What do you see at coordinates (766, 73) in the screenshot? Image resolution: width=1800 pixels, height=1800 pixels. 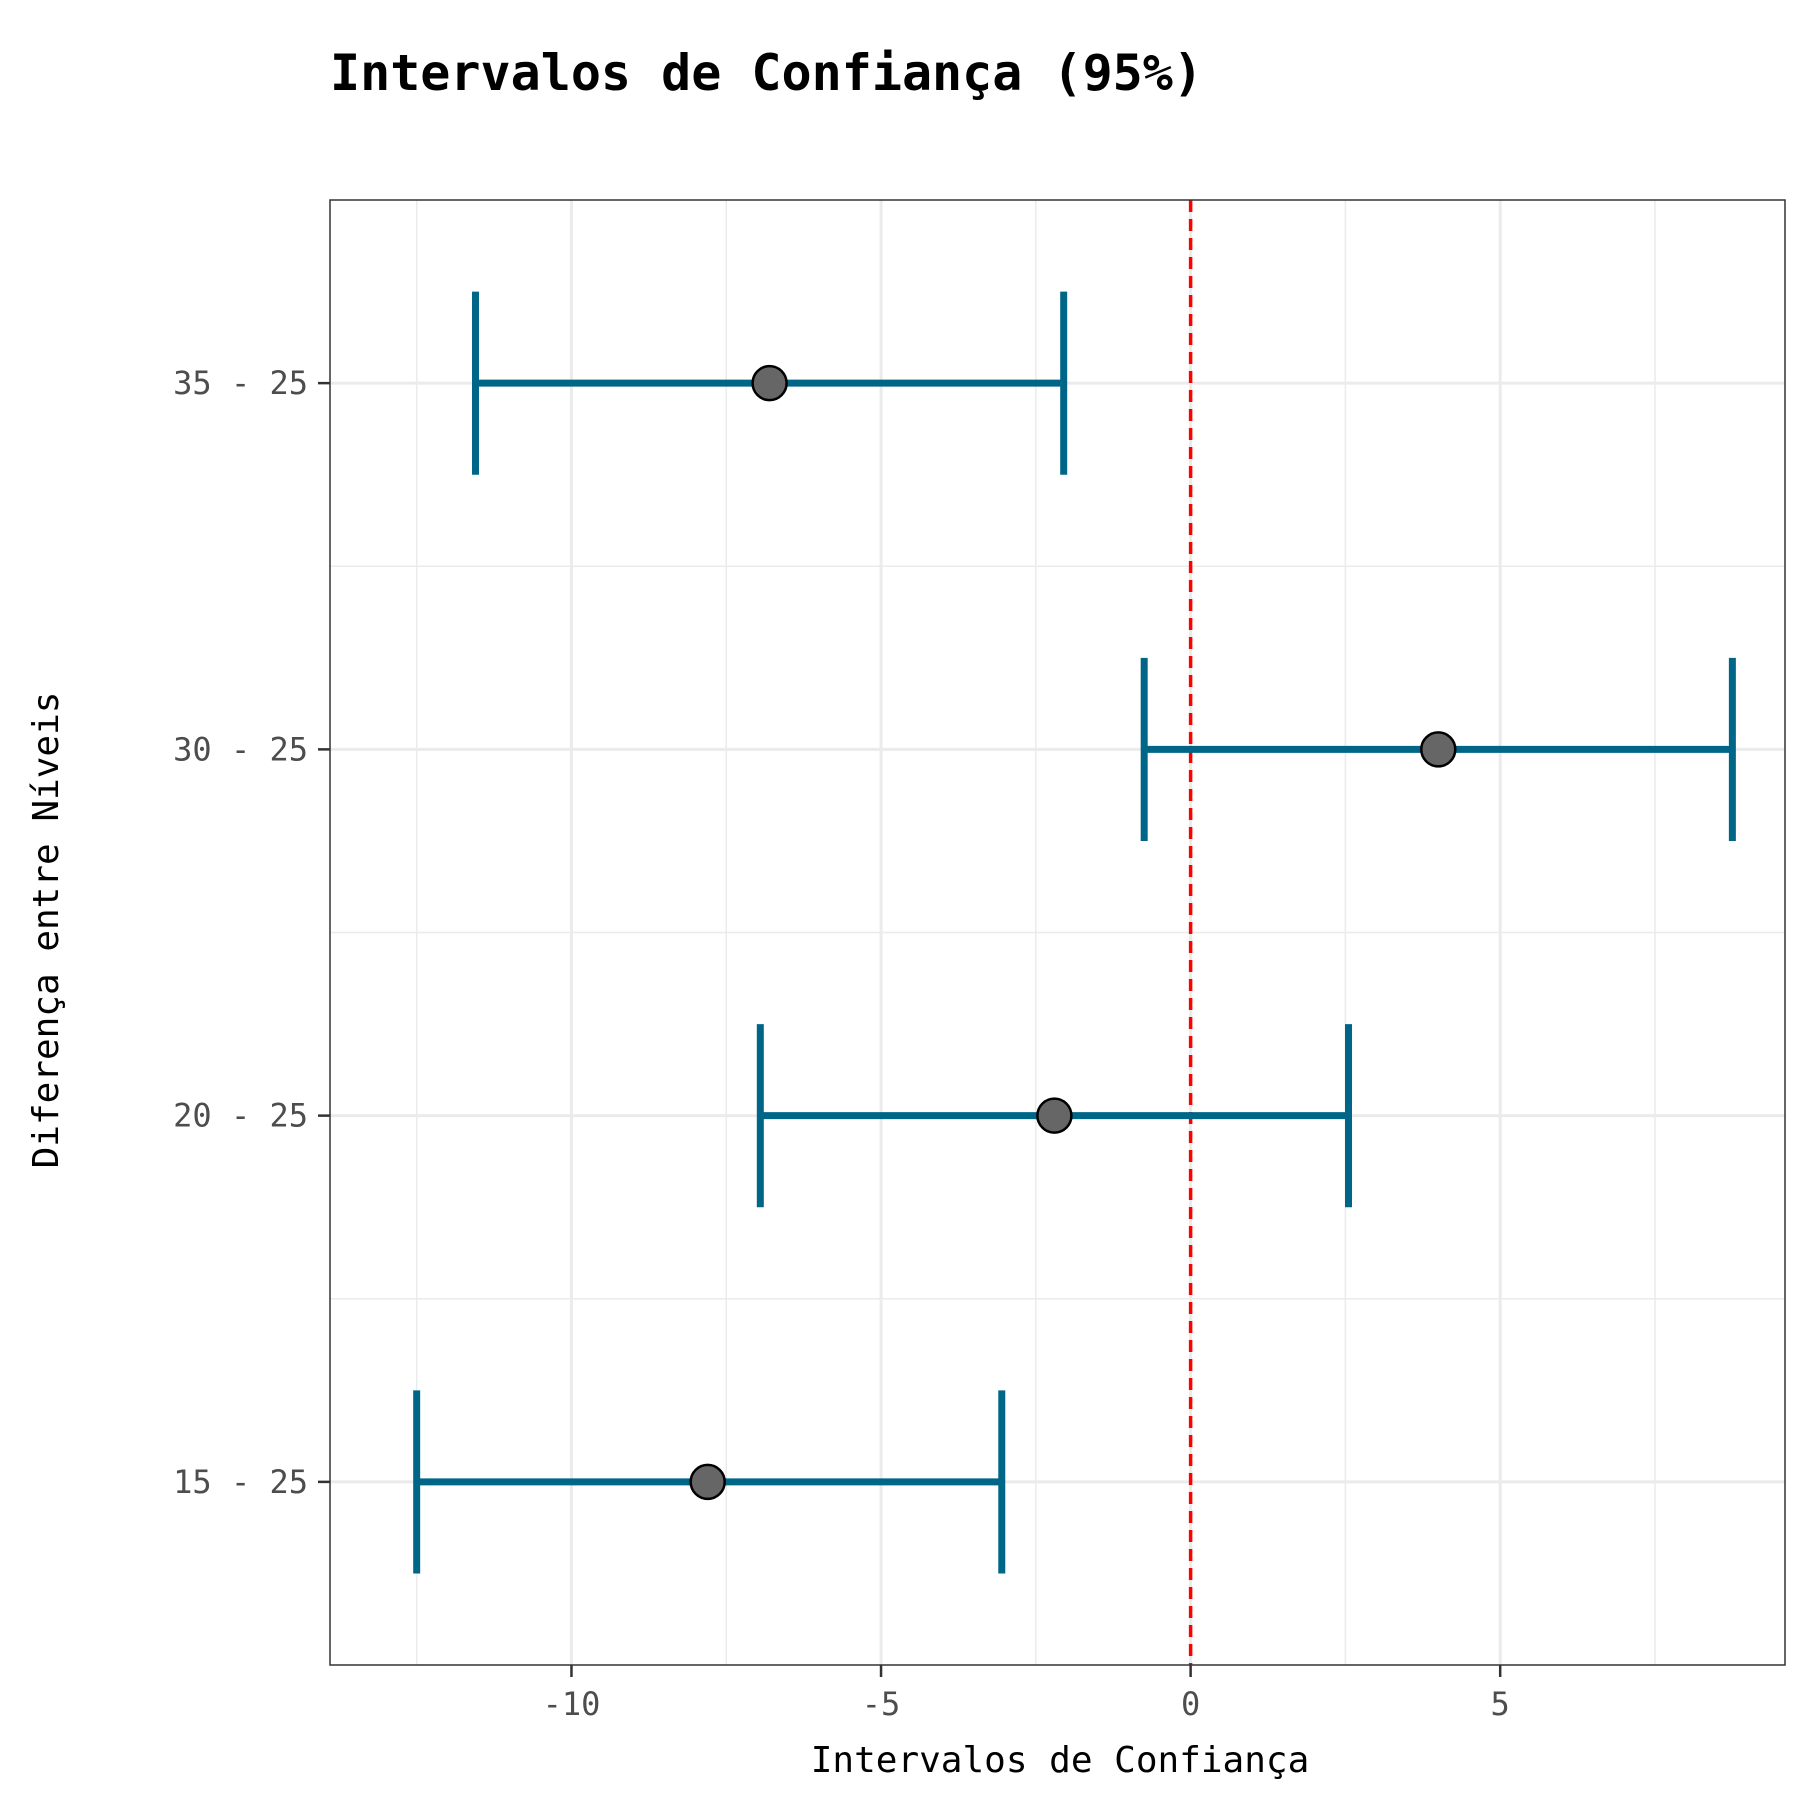 I see `chart-title: Intervalos de Confiança (95%)` at bounding box center [766, 73].